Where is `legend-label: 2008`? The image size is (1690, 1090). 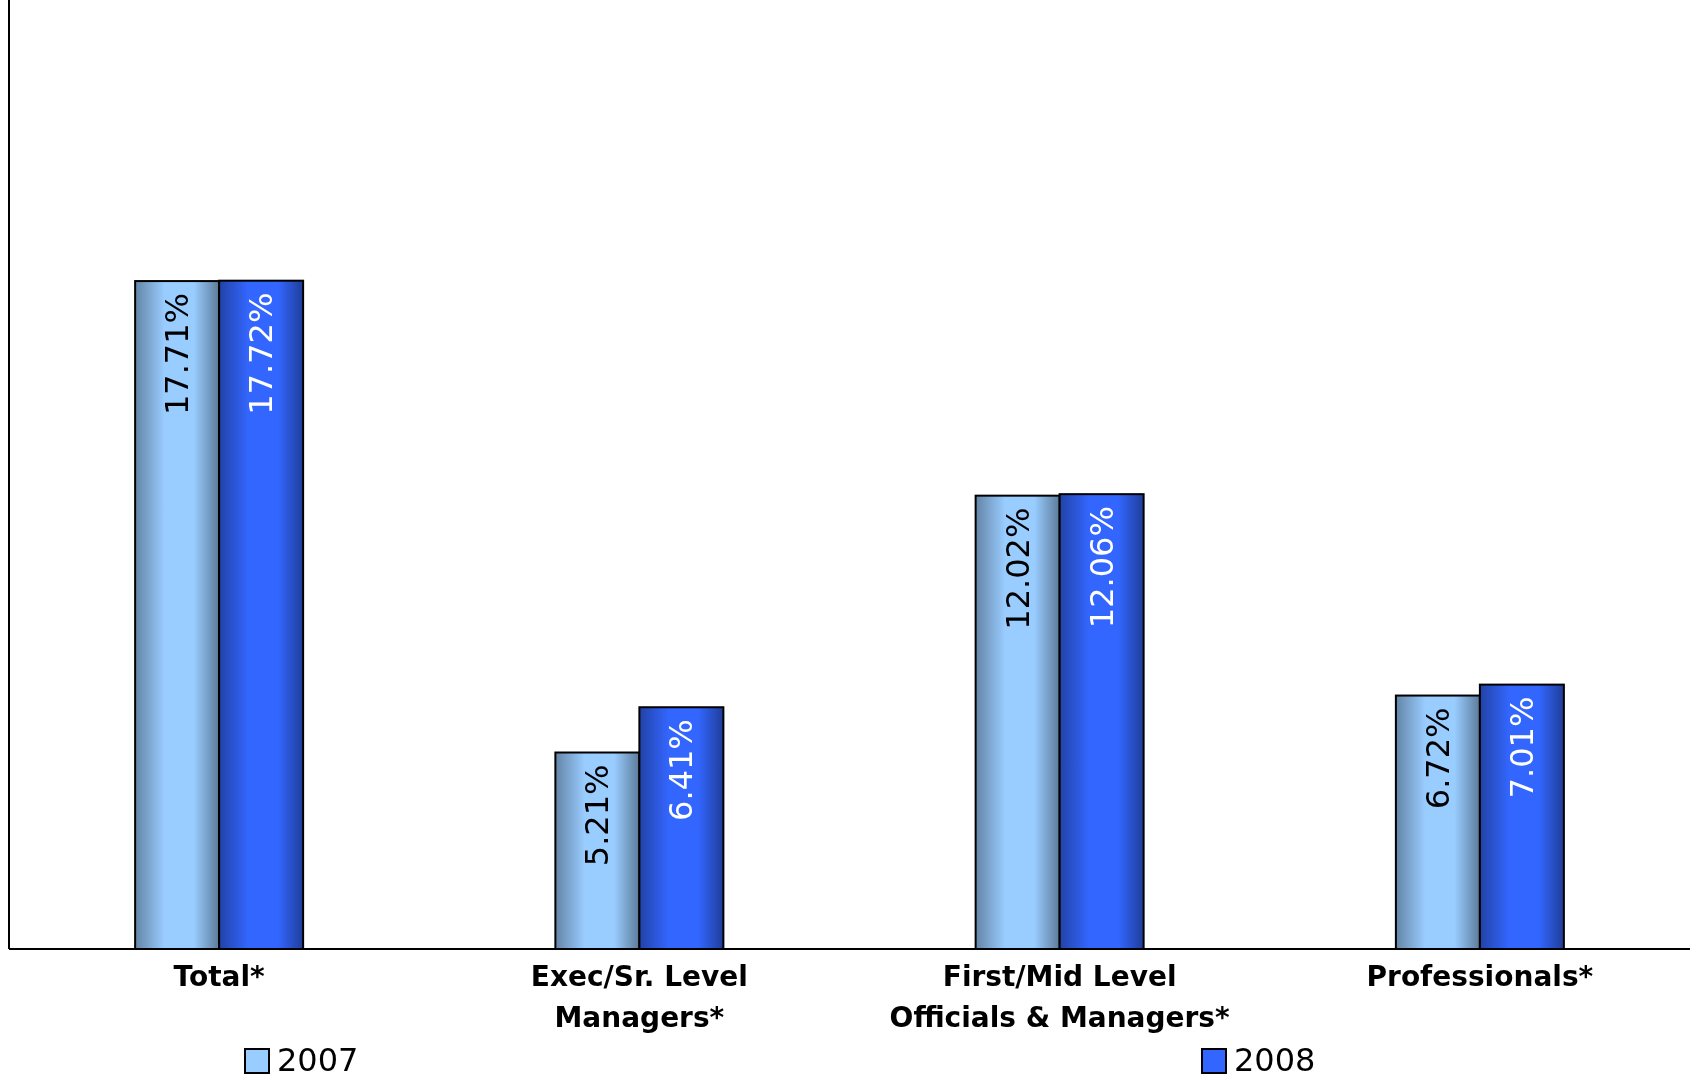
legend-label: 2008 is located at coordinates (1275, 1060).